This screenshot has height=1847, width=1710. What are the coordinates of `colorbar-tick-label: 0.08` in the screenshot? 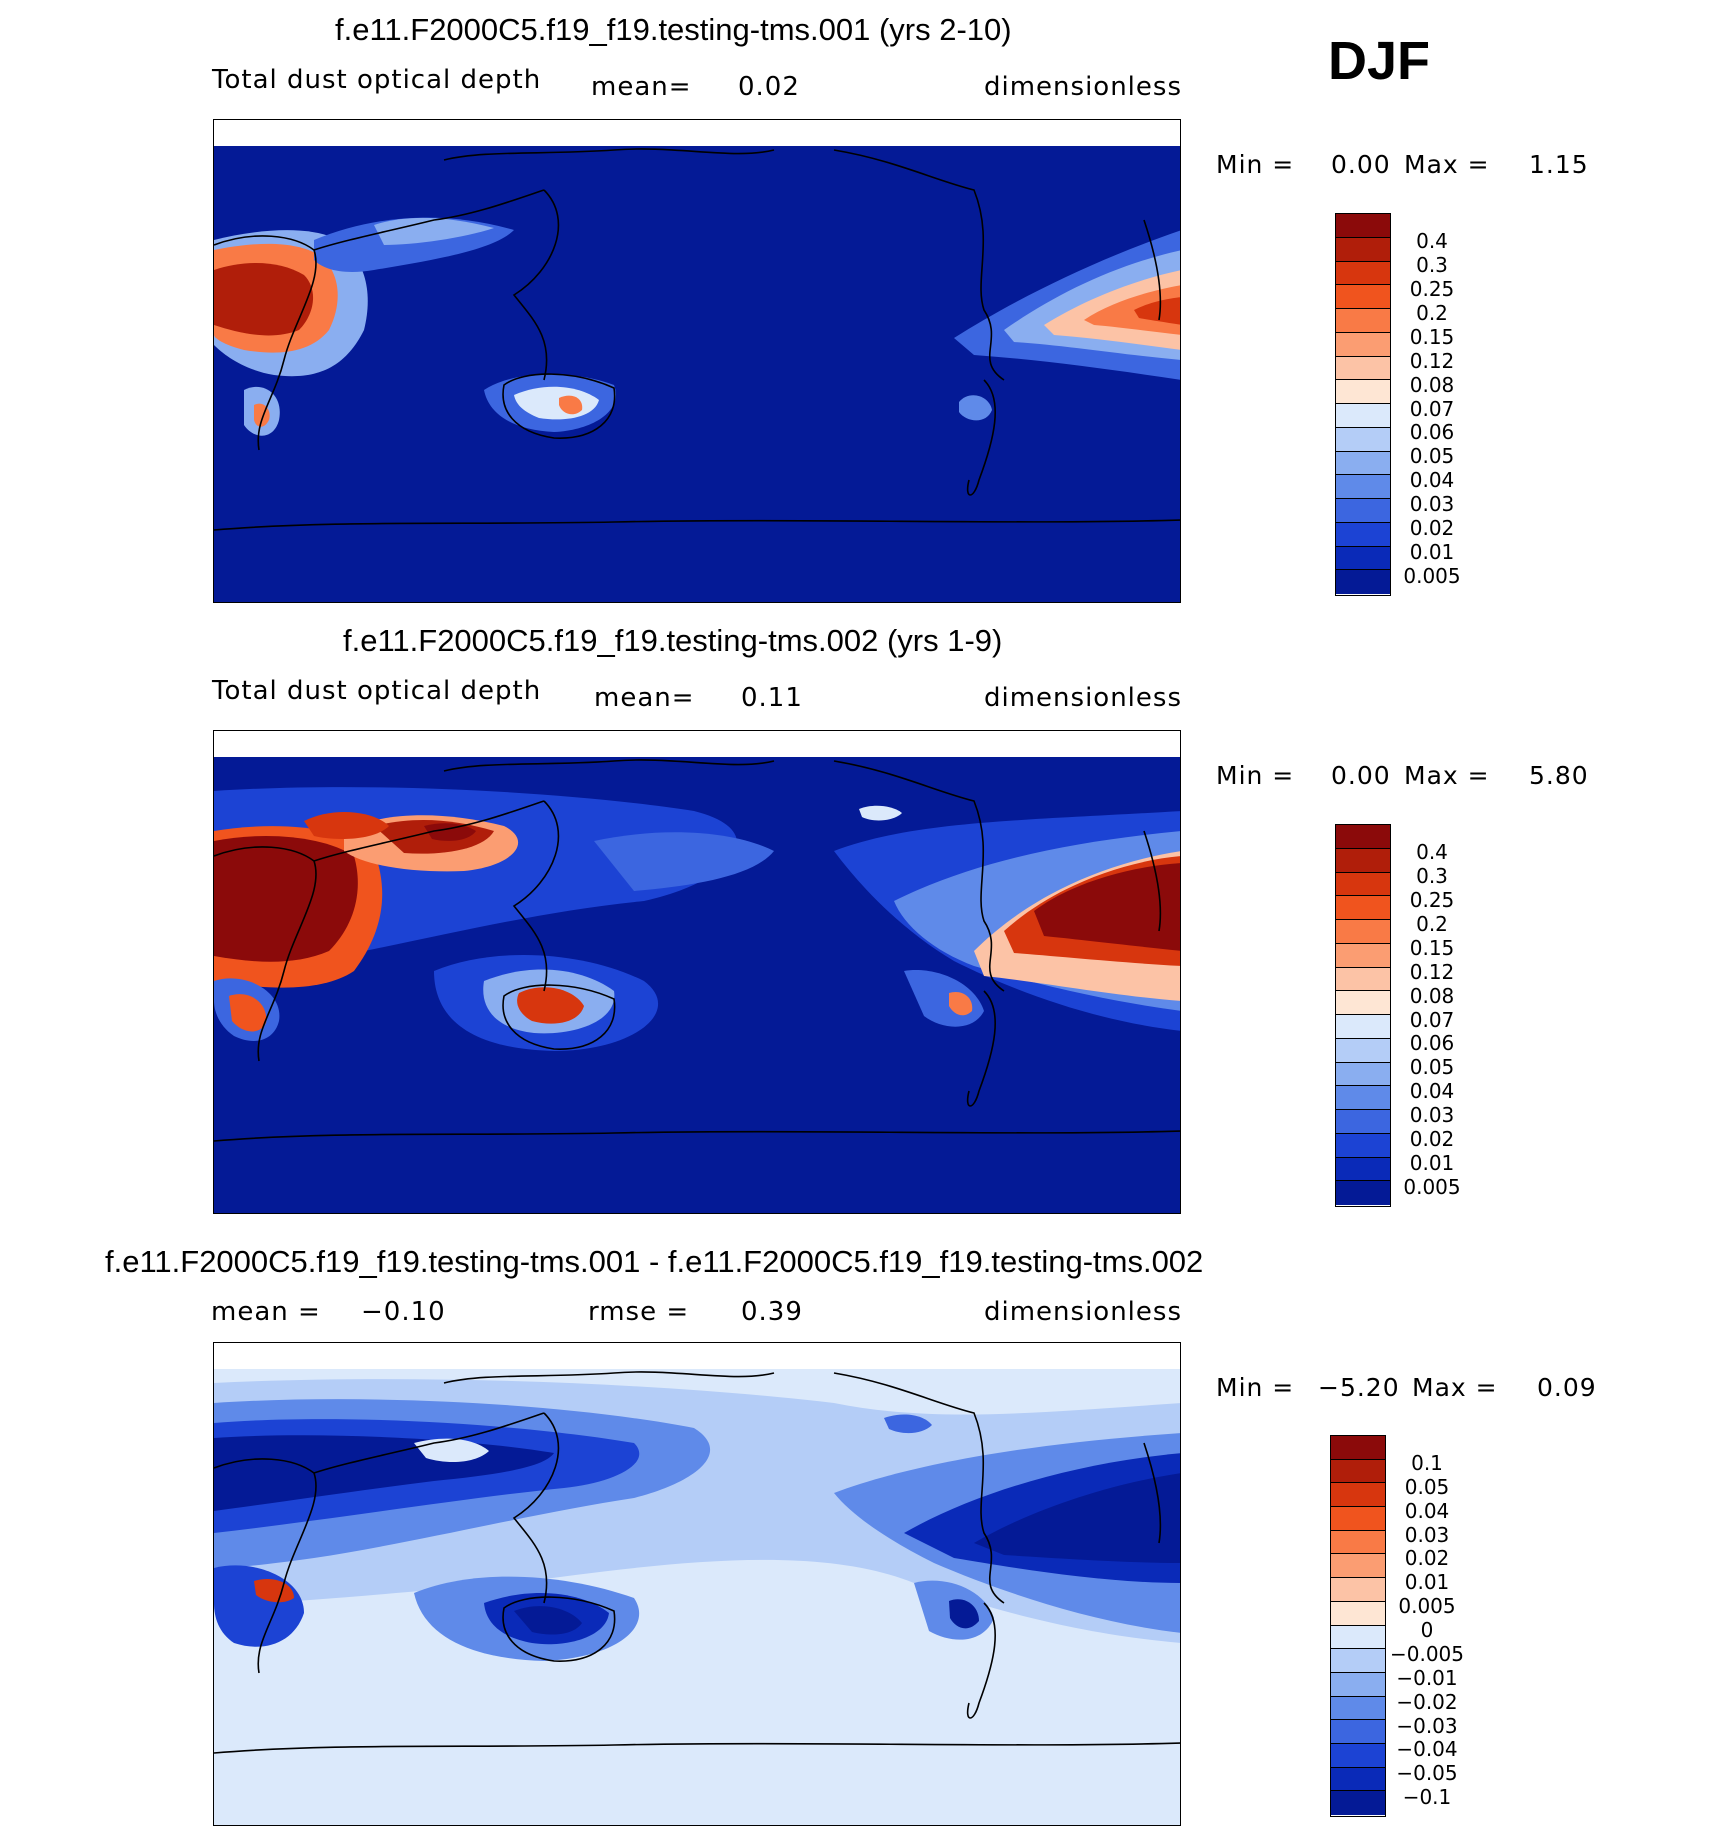 It's located at (1432, 384).